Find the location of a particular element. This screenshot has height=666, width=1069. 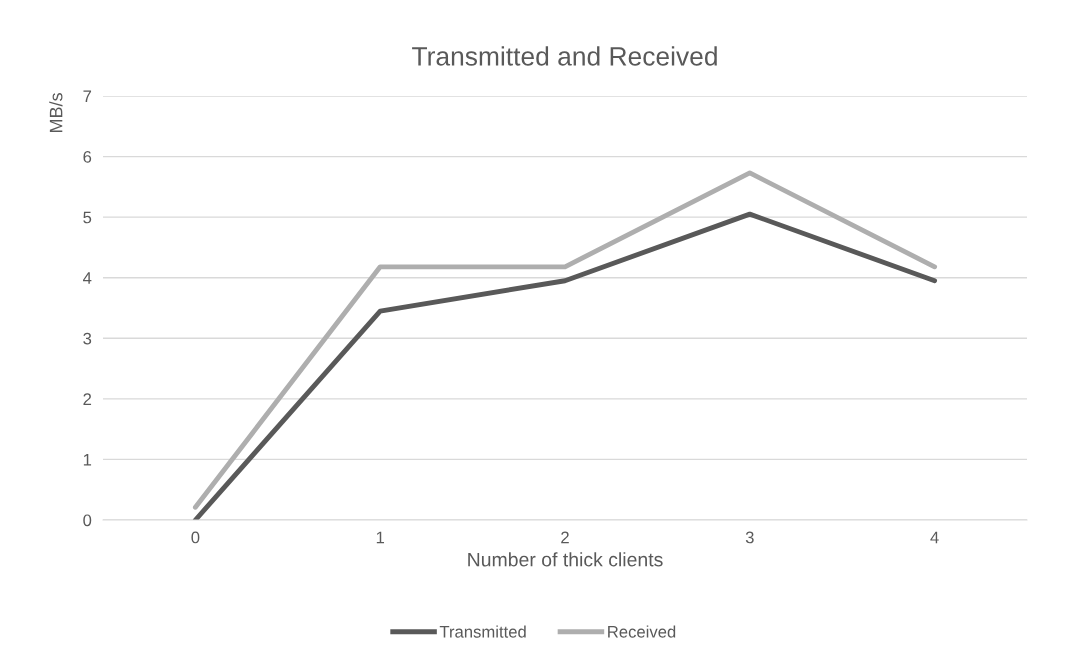

x-axis-title: Number of thick clients is located at coordinates (565, 559).